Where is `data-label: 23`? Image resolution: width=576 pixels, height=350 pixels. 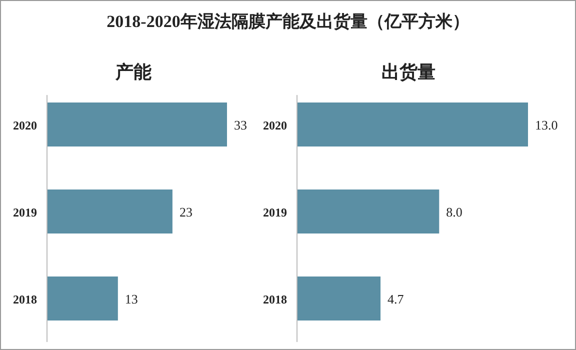
data-label: 23 is located at coordinates (185, 212).